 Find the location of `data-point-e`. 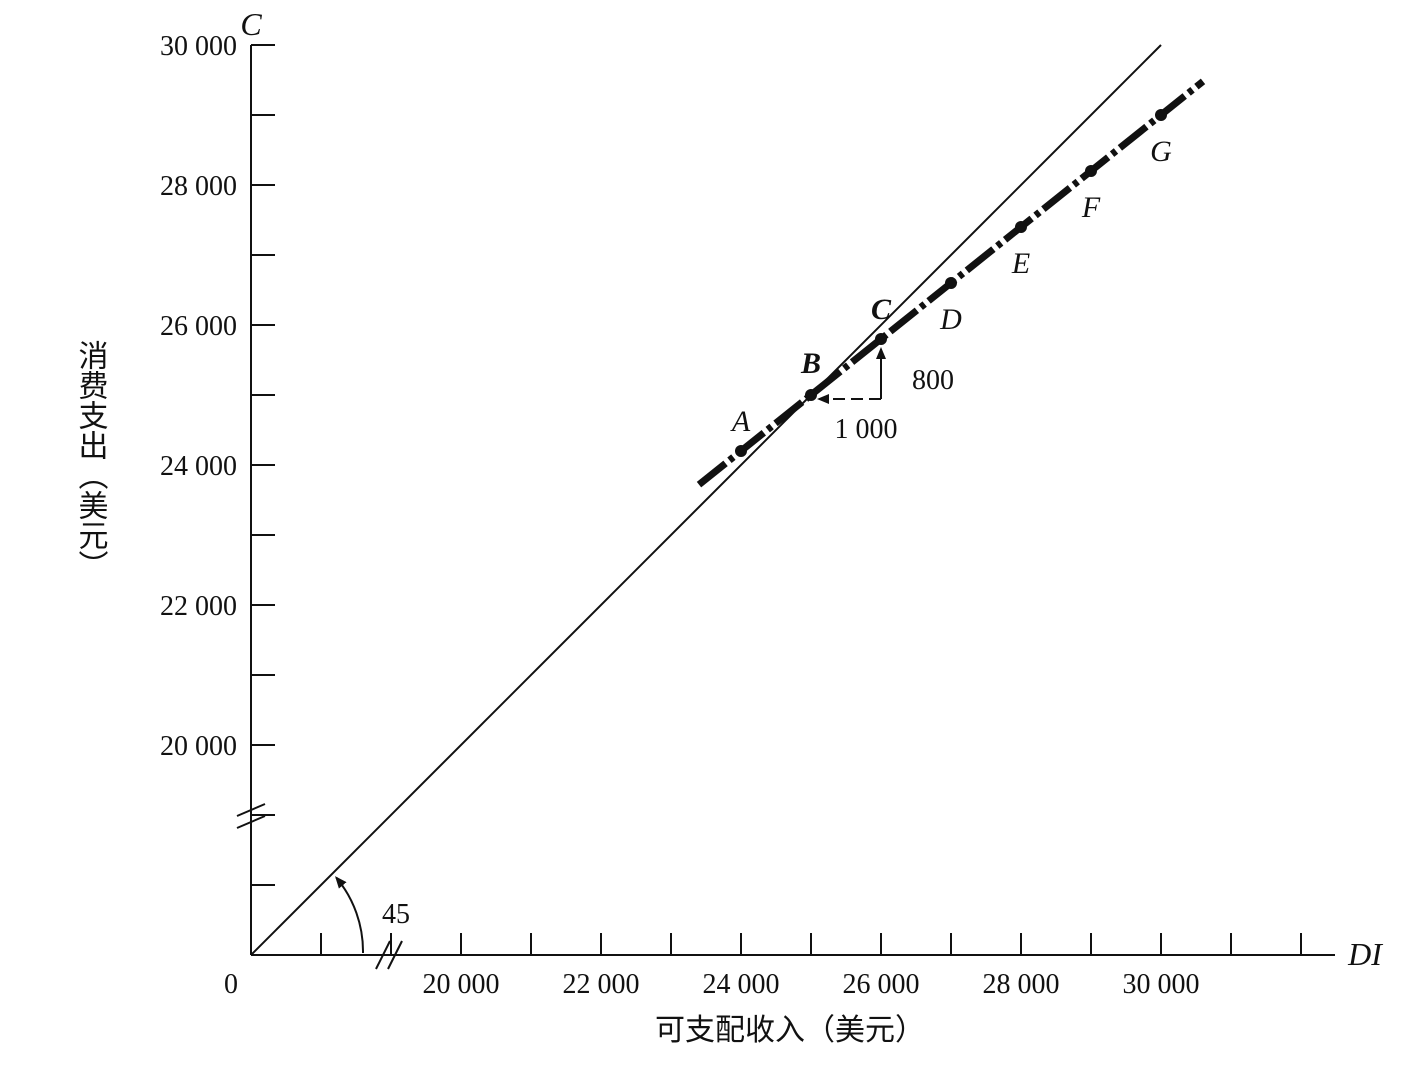

data-point-e is located at coordinates (1021, 227).